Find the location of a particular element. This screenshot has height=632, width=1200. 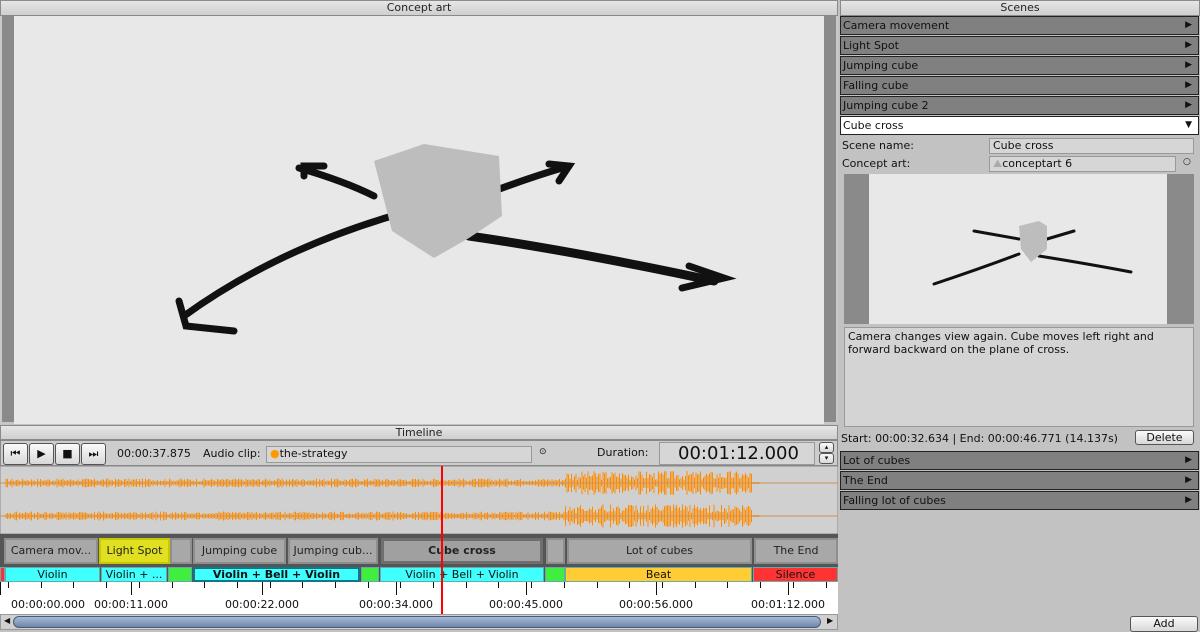

ruler-label: 00:00:34.000 is located at coordinates (396, 604).